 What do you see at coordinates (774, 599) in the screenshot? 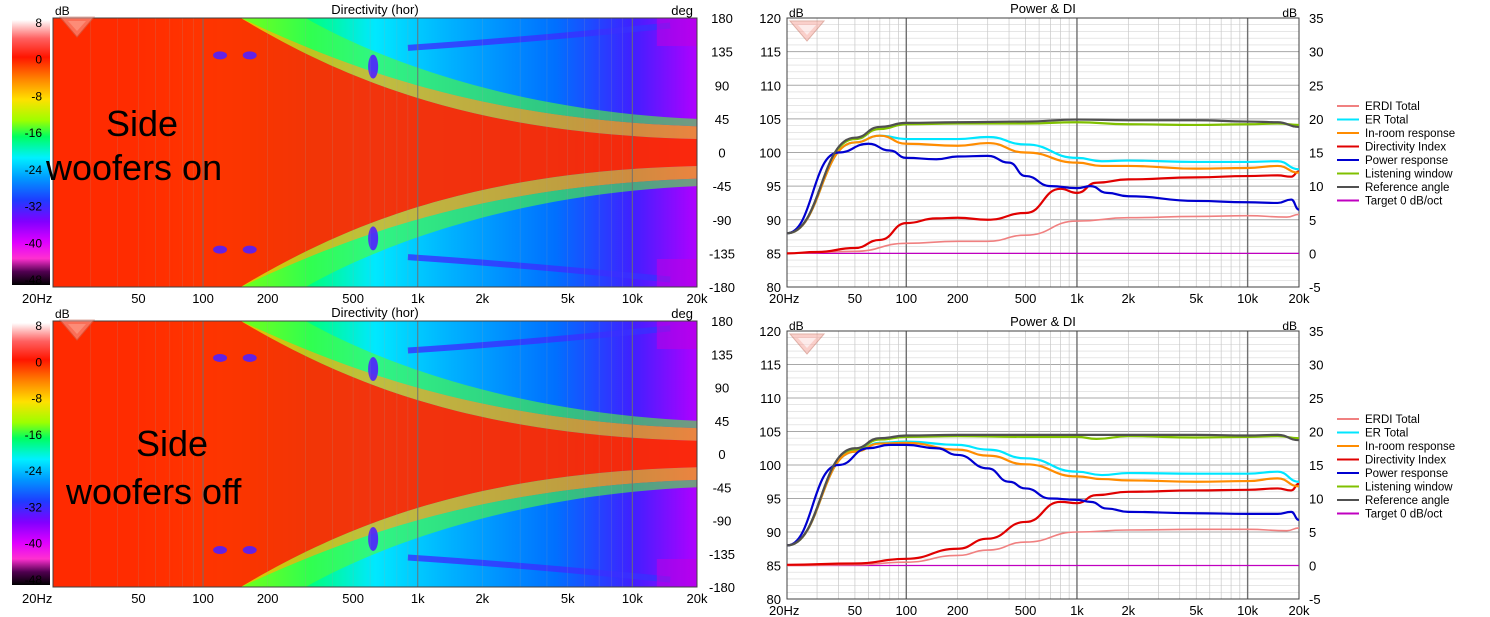
I see `y-left-tick-label: 80` at bounding box center [774, 599].